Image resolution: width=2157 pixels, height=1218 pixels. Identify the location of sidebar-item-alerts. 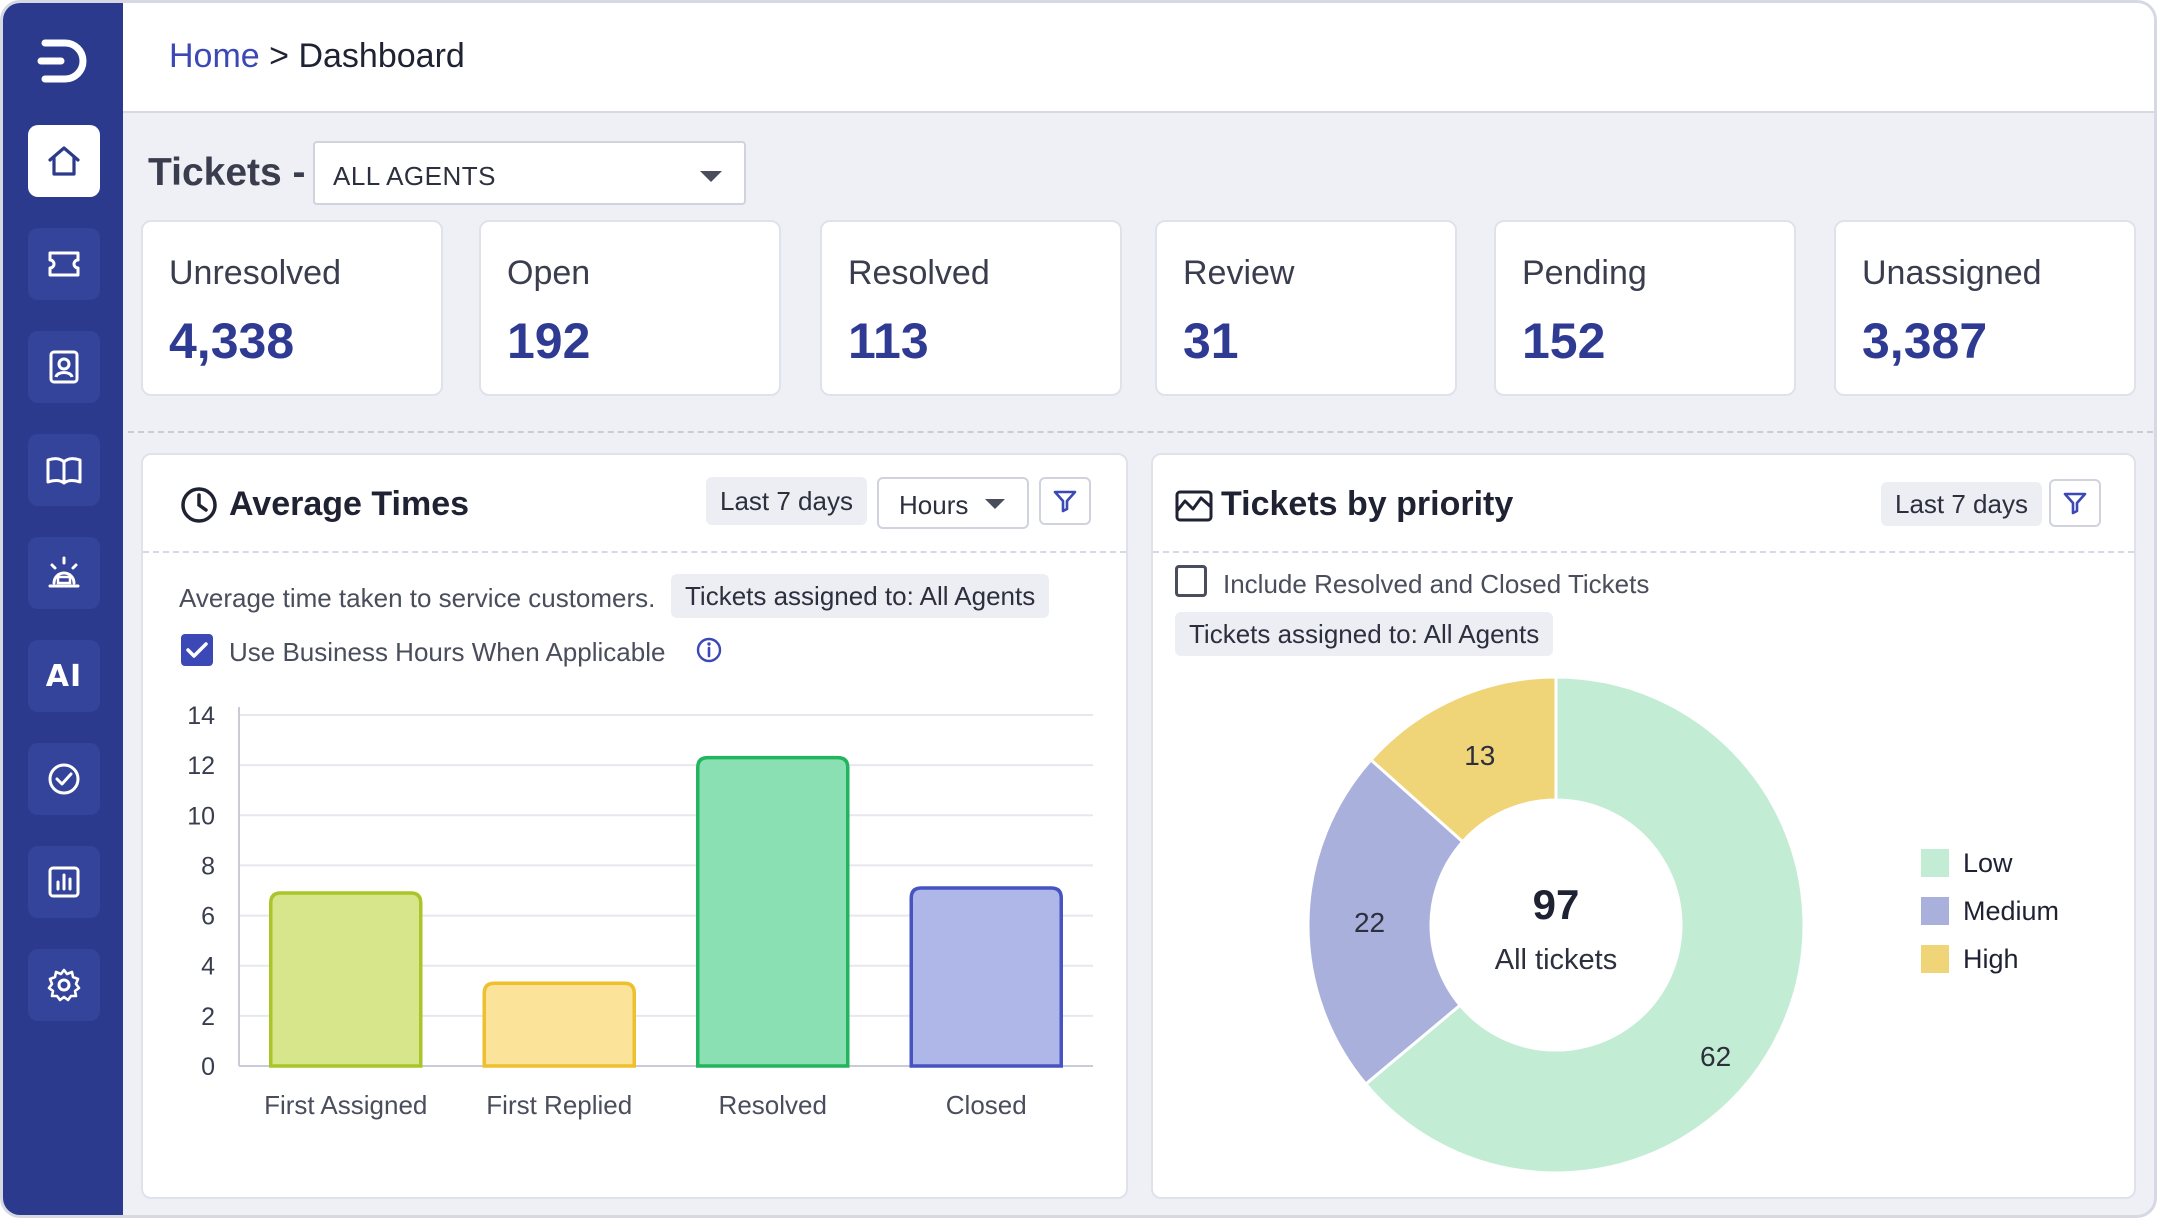
(64, 573).